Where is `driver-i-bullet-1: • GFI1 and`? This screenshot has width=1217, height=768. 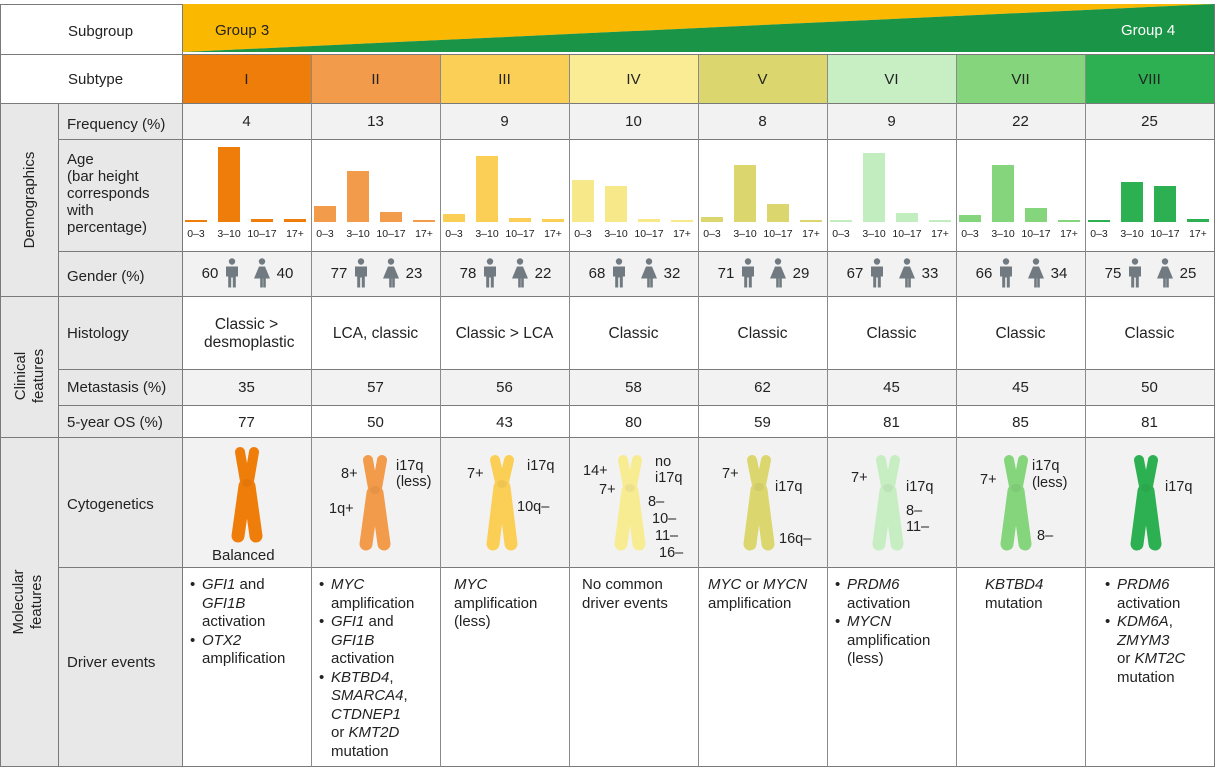
driver-i-bullet-1: • GFI1 and is located at coordinates (227, 584).